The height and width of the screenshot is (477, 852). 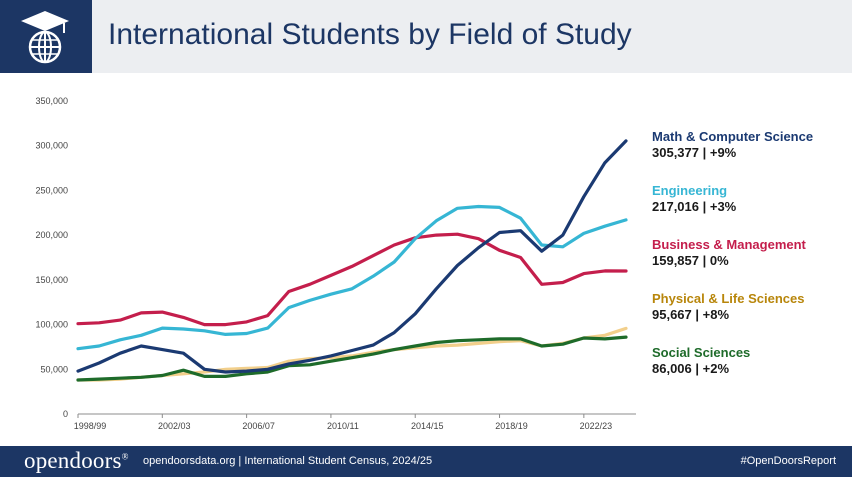 What do you see at coordinates (51, 325) in the screenshot?
I see `y-tick-label: 100,000` at bounding box center [51, 325].